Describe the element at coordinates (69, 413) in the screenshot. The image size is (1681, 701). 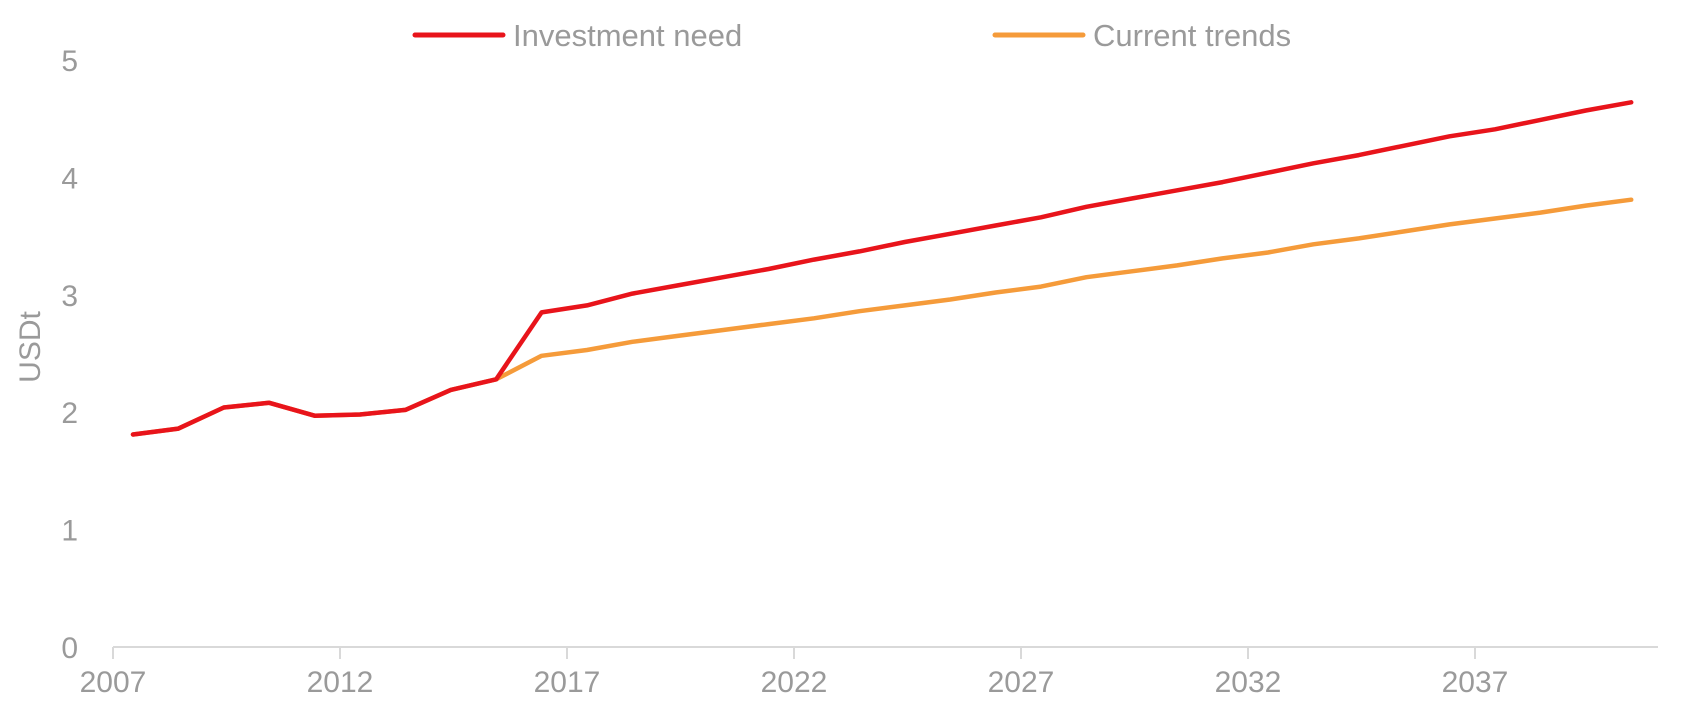
I see `y-tick-label: 2` at that location.